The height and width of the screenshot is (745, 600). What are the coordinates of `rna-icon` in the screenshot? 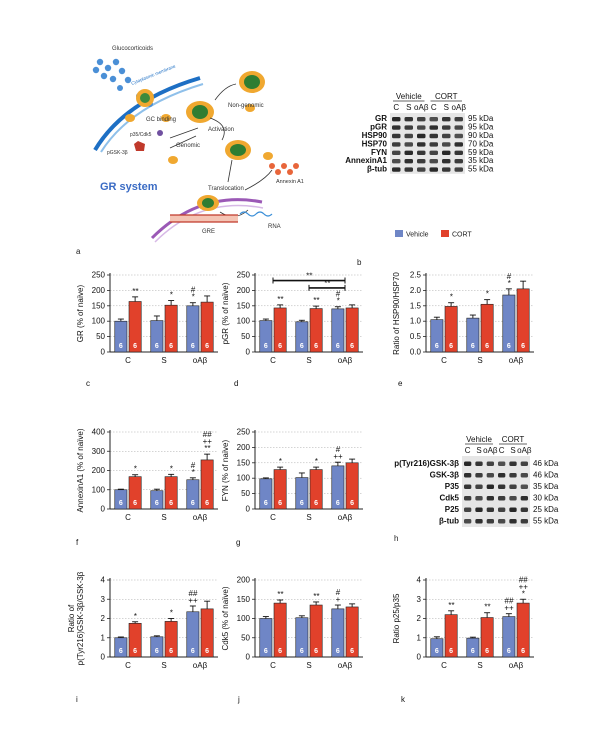 It's located at (256, 214).